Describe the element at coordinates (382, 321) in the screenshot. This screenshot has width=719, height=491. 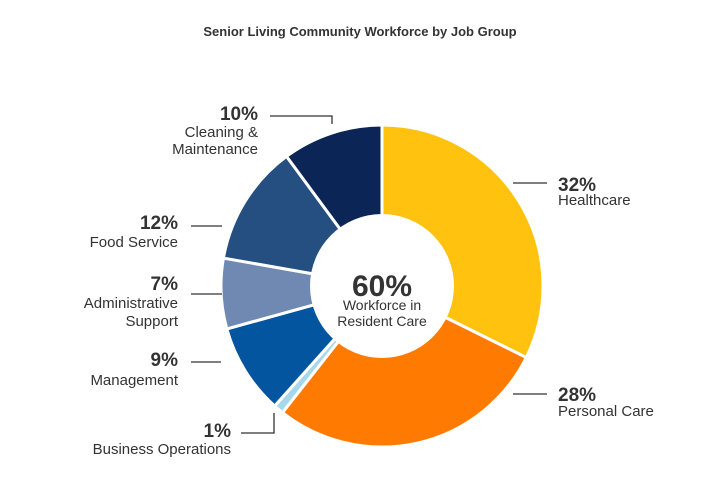
I see `center-label-line-2: Resident Care` at that location.